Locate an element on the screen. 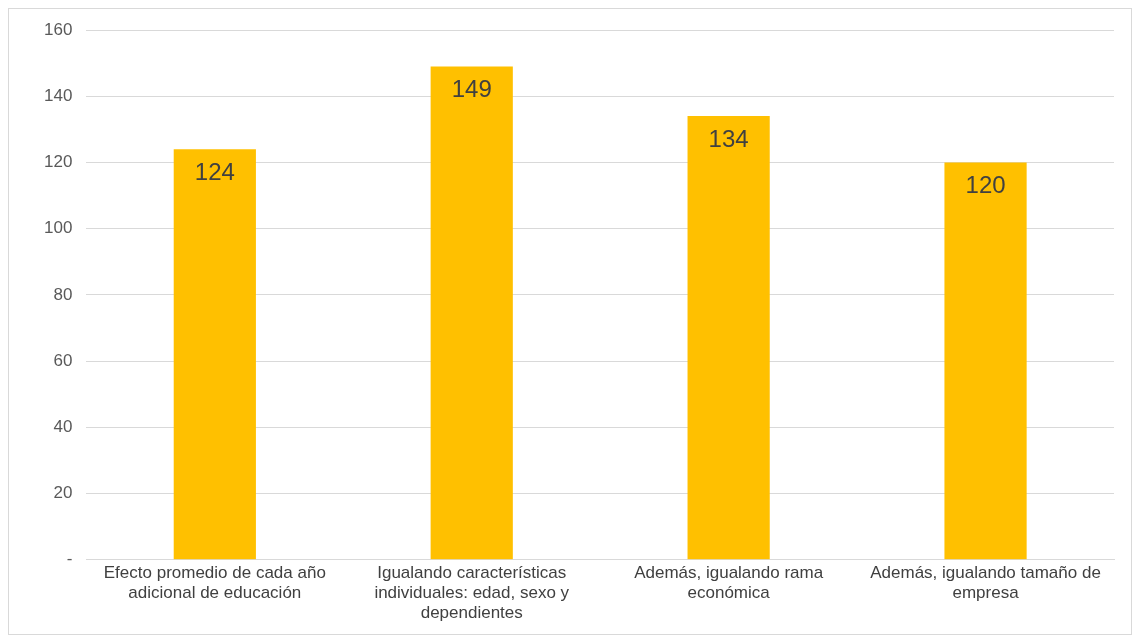 Image resolution: width=1134 pixels, height=637 pixels. x-tick-label: Efecto promedio de cada año adicional de educación is located at coordinates (214, 582).